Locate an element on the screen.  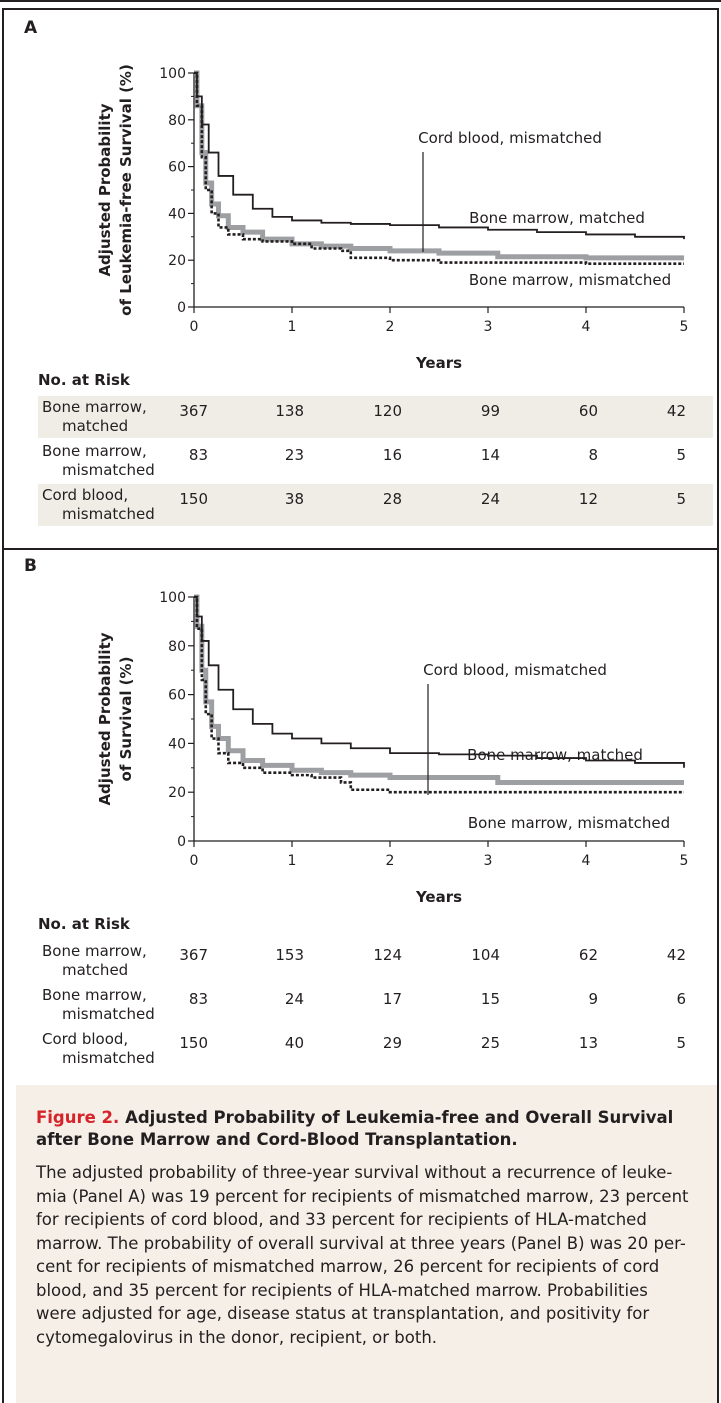
x-tick-label: 2 is located at coordinates (390, 327).